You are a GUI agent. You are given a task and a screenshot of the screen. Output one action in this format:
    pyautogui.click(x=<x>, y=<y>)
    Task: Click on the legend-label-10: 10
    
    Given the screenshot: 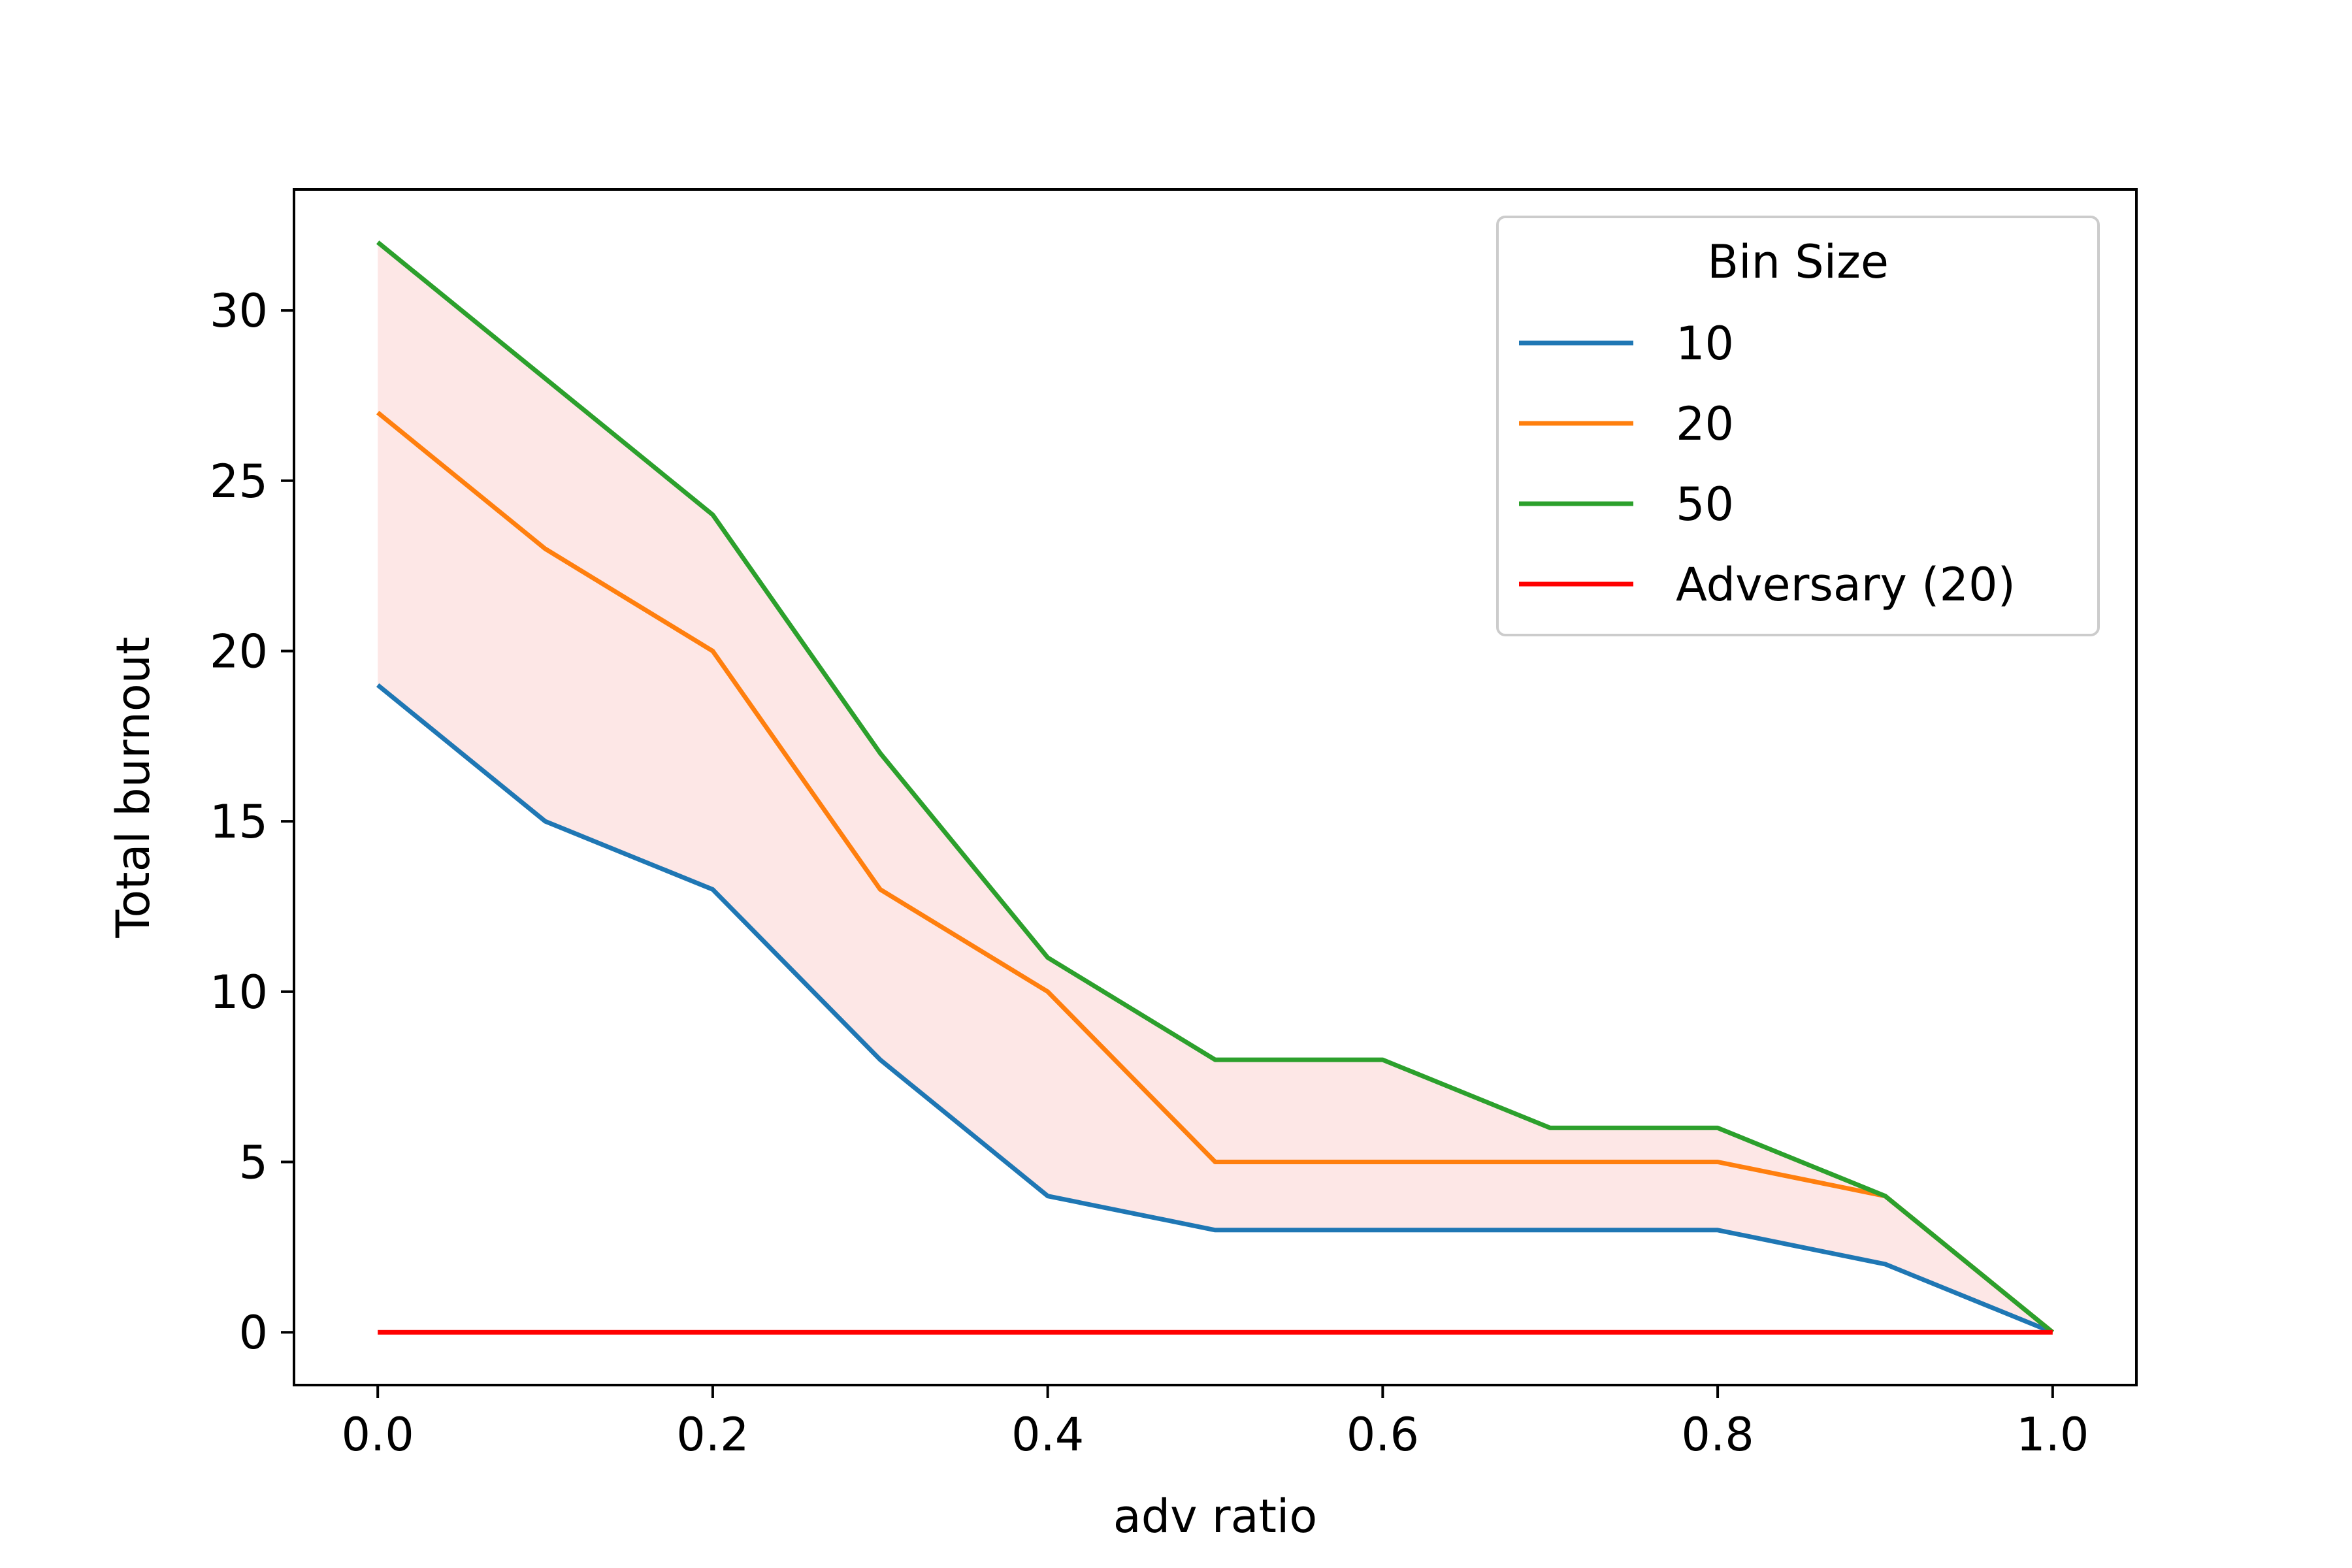 What is the action you would take?
    pyautogui.click(x=1705, y=343)
    